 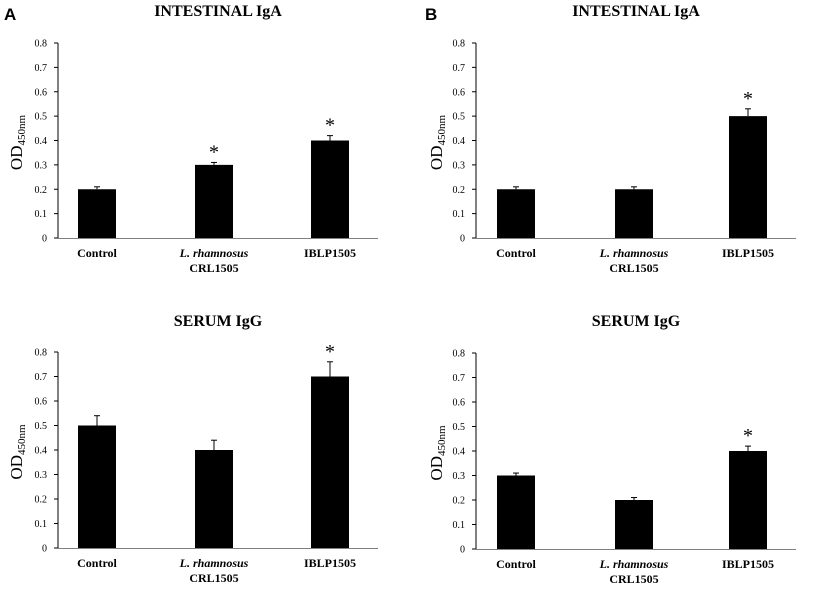 What do you see at coordinates (10, 14) in the screenshot?
I see `panel-letter-a: A` at bounding box center [10, 14].